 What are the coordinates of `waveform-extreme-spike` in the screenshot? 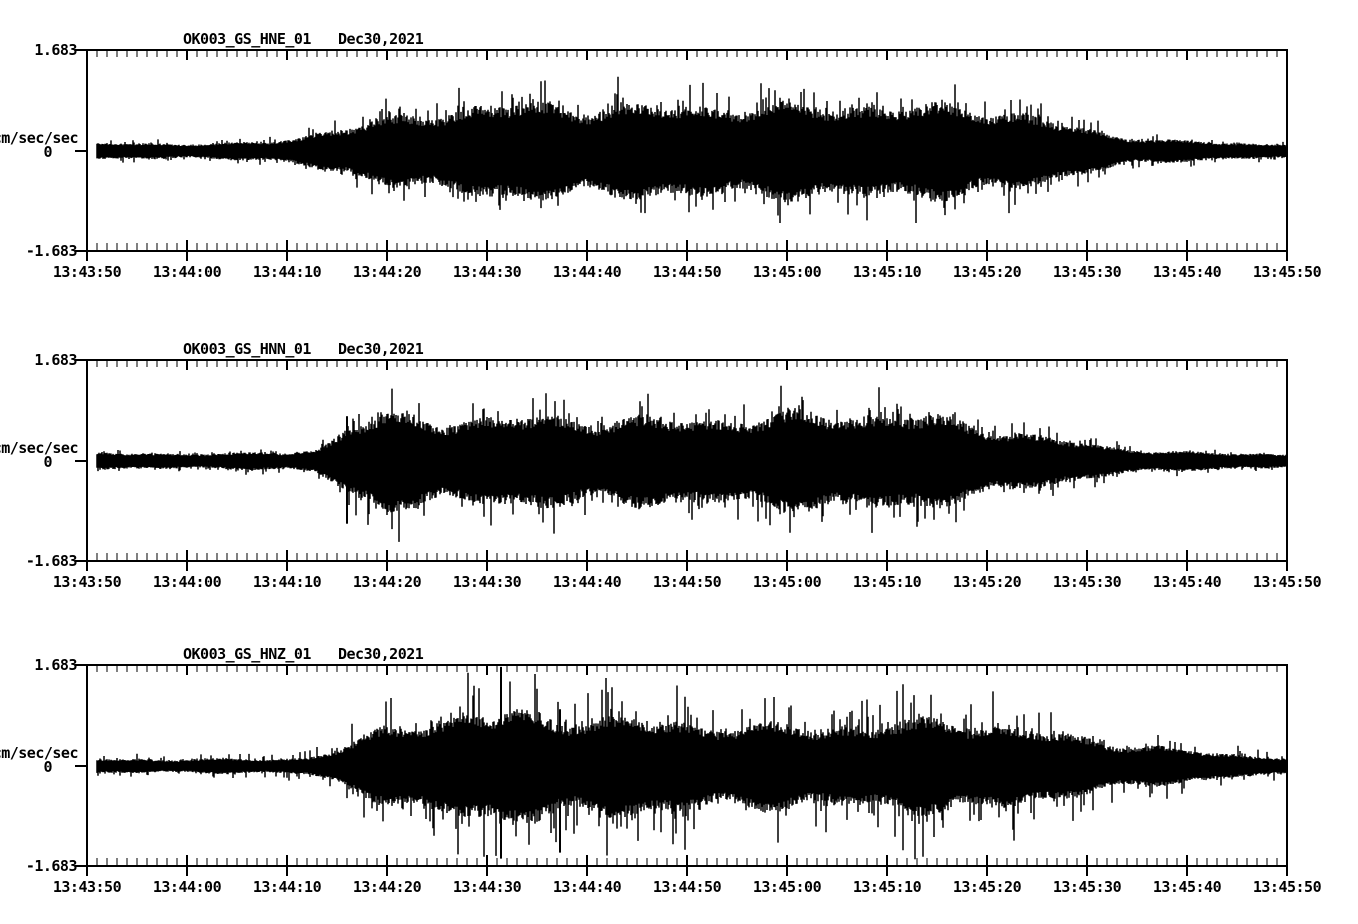 It's located at (530, 762).